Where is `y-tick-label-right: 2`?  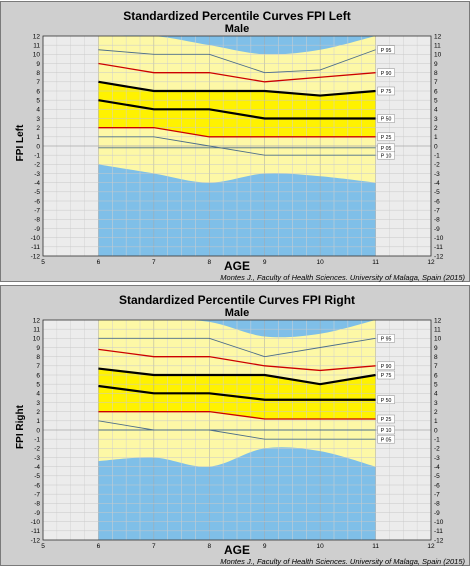 y-tick-label-right: 2 is located at coordinates (436, 128).